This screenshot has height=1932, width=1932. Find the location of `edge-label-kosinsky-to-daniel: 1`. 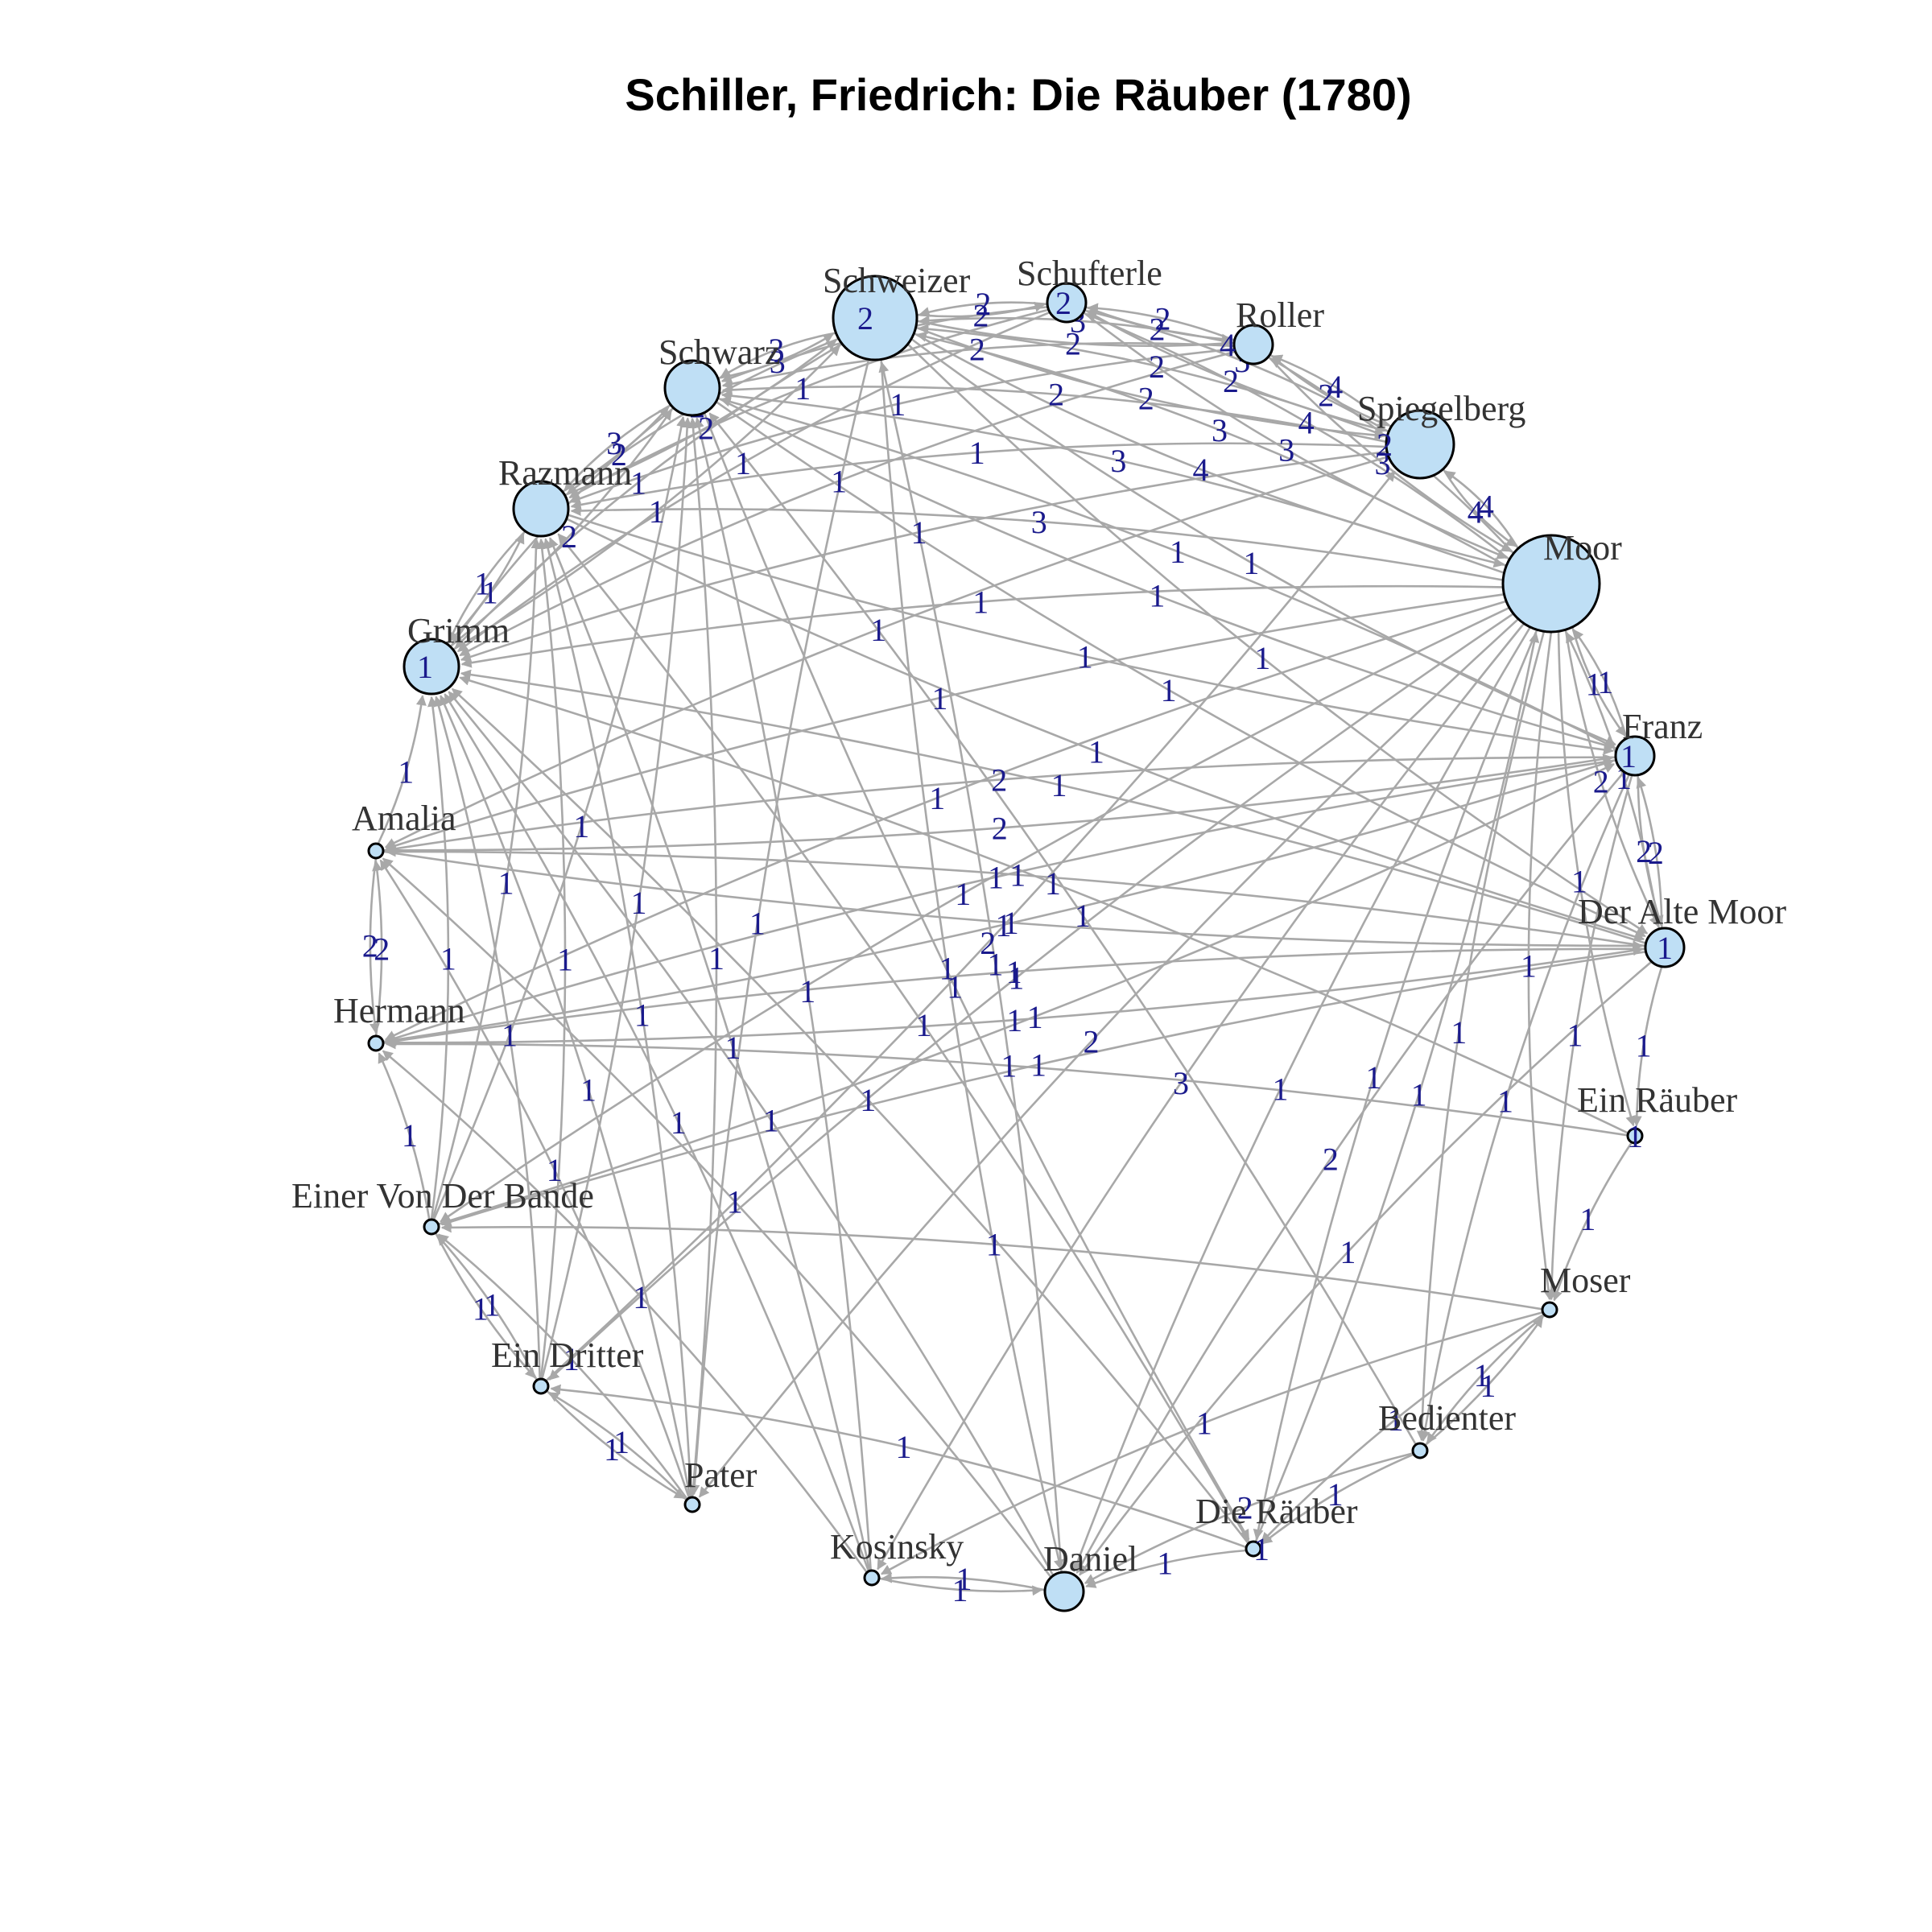

edge-label-kosinsky-to-daniel: 1 is located at coordinates (960, 1590).